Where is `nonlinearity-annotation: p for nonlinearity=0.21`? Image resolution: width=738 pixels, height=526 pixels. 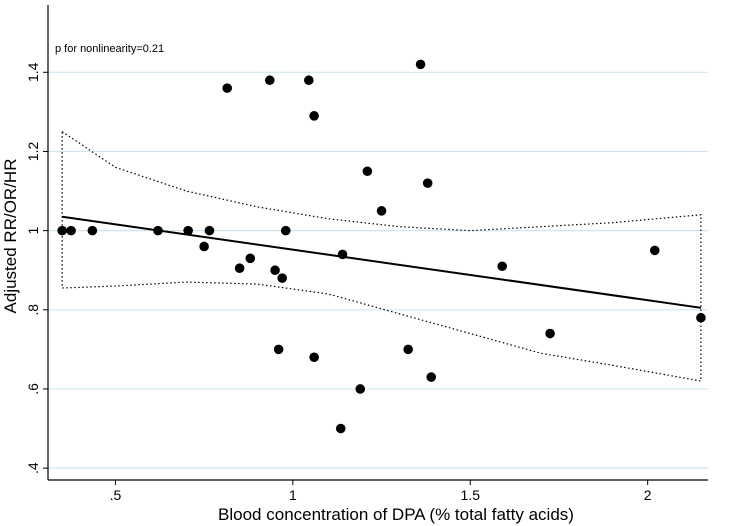
nonlinearity-annotation: p for nonlinearity=0.21 is located at coordinates (109, 49).